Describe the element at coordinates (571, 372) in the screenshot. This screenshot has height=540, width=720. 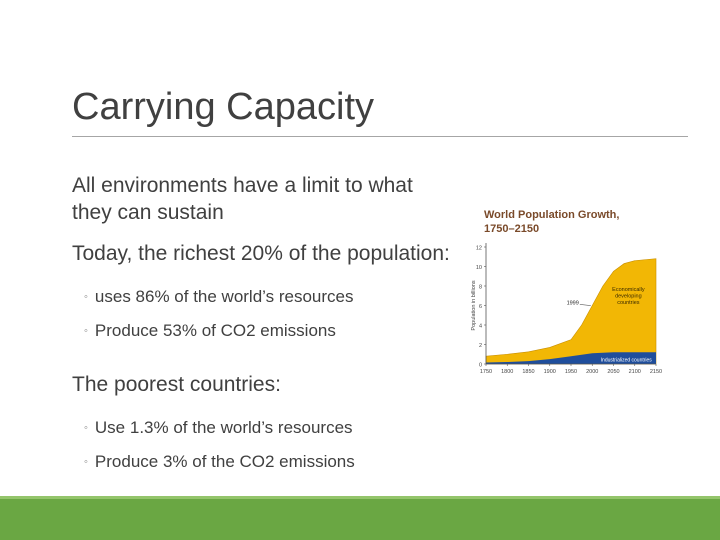
I see `x-tick-label: 1950` at that location.